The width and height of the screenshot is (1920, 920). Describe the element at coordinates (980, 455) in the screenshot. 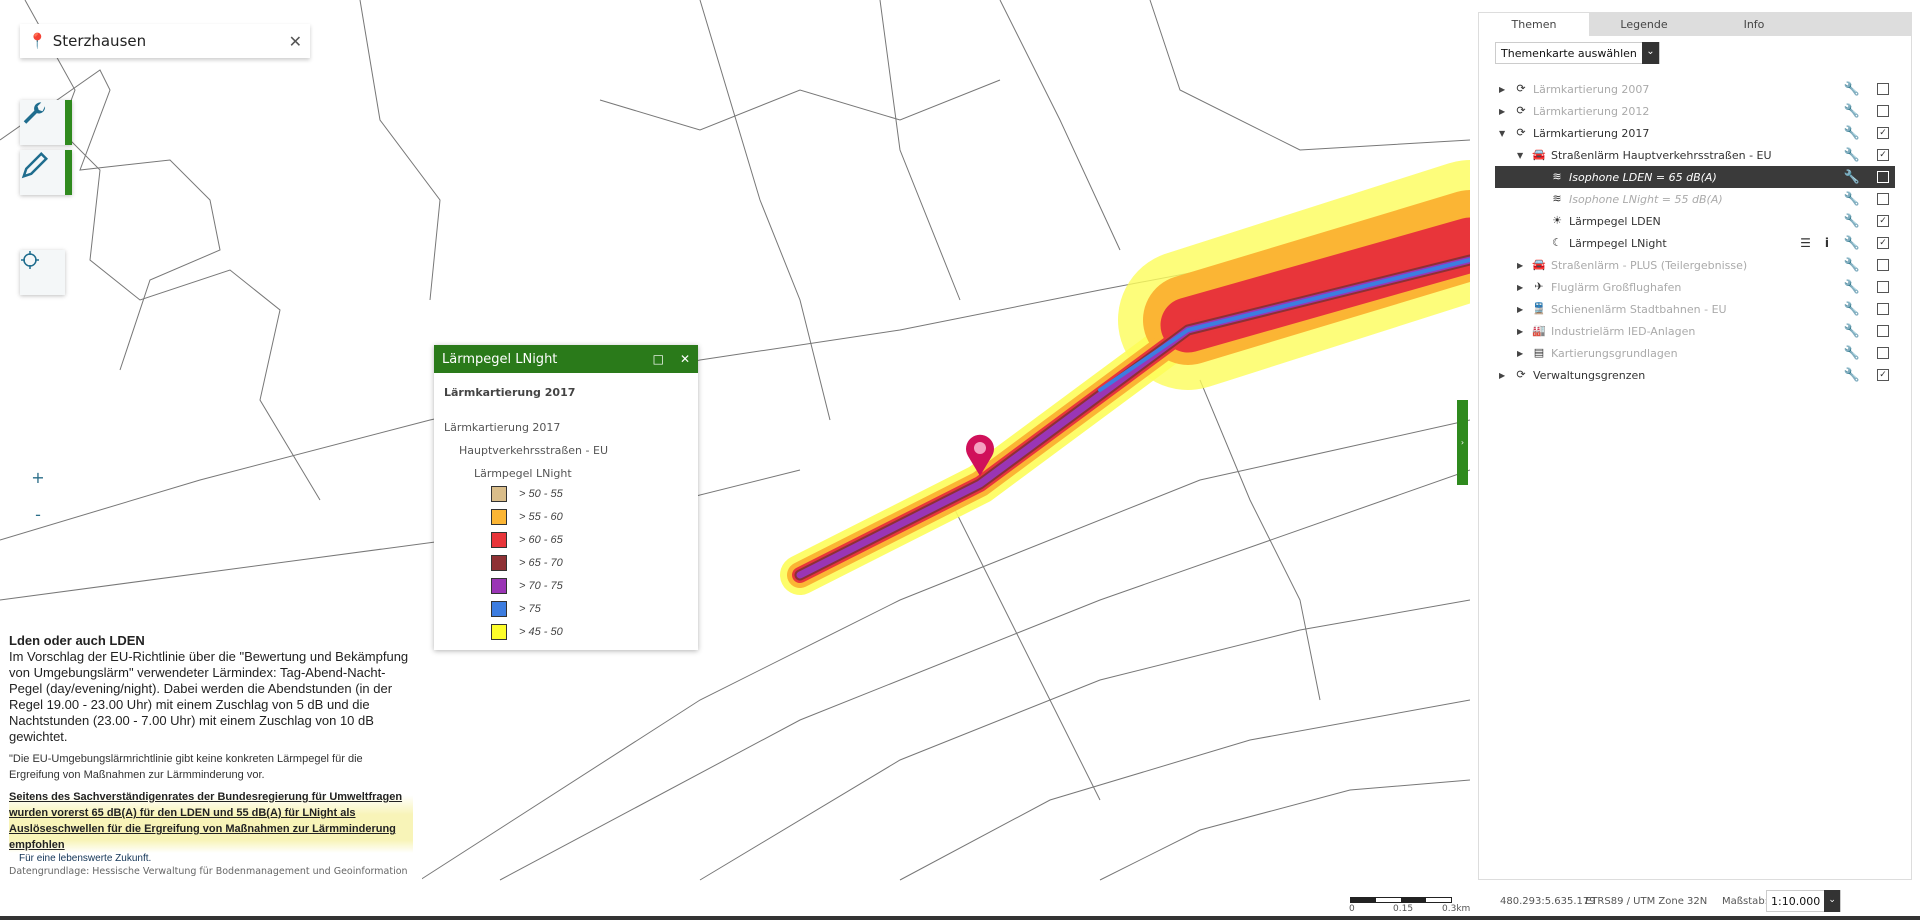

I see `location-marker` at that location.